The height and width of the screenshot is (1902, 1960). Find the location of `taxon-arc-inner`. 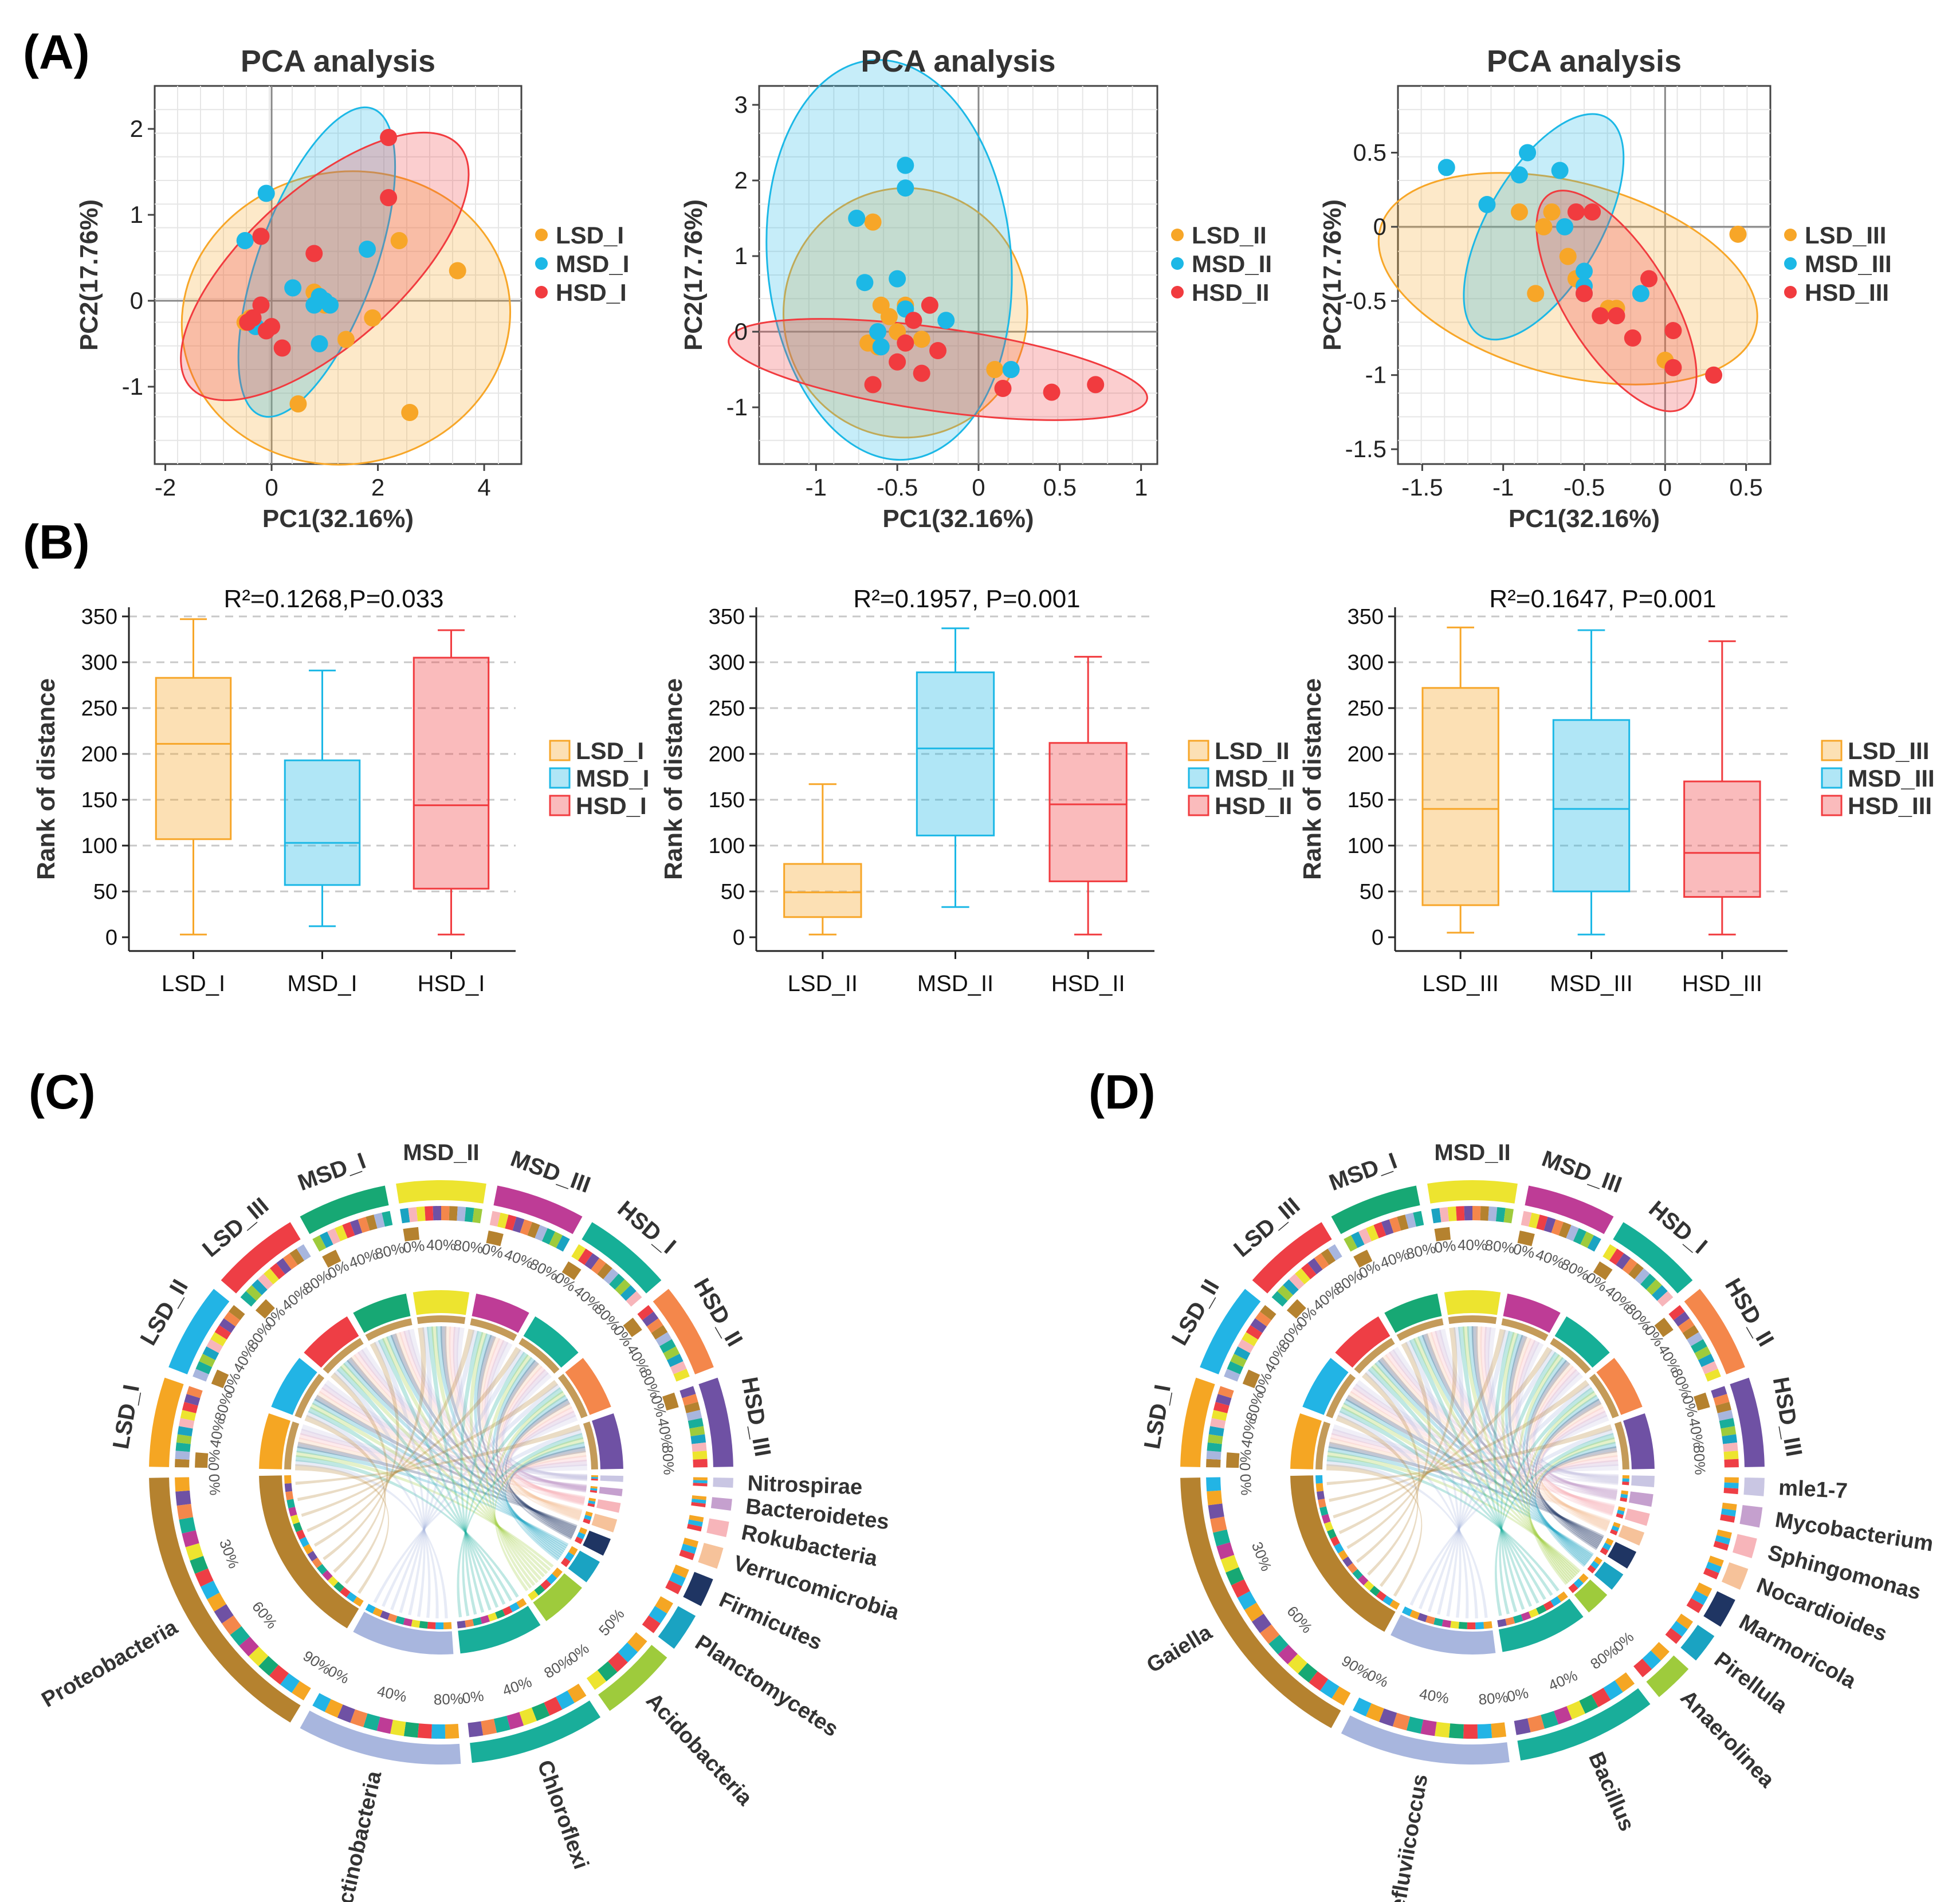

taxon-arc-inner is located at coordinates (1622, 1555).